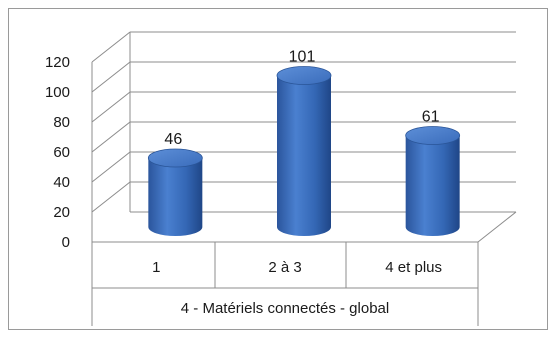 Image resolution: width=556 pixels, height=338 pixels. I want to click on category-label: 4 et plus, so click(413, 267).